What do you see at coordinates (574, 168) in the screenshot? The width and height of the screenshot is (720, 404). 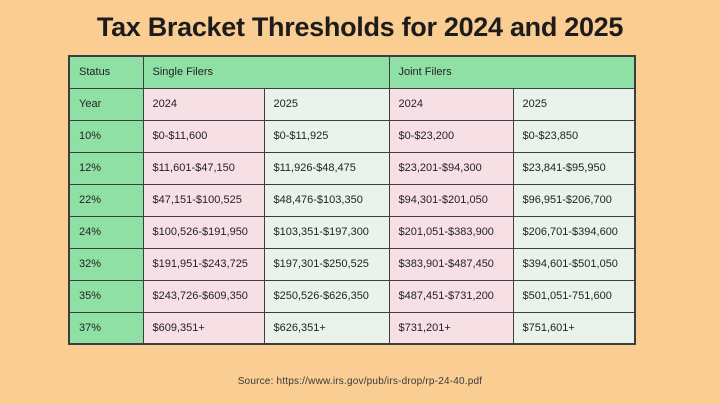 I see `range-cell: $23,841-$95,950` at bounding box center [574, 168].